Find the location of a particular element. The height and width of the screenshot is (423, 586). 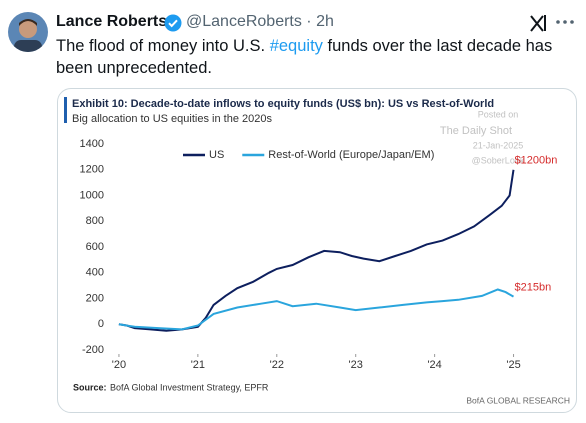

x-tick-label: '22 is located at coordinates (277, 365).